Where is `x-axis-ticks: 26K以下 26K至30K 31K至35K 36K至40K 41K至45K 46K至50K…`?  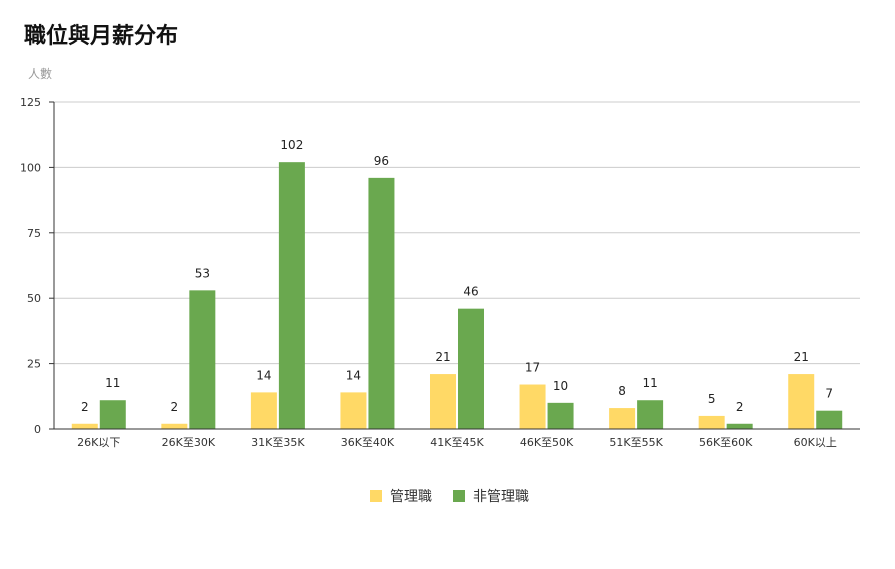
x-axis-ticks: 26K以下 26K至30K 31K至35K 36K至40K 41K至45K 46K至50K… is located at coordinates (457, 442).